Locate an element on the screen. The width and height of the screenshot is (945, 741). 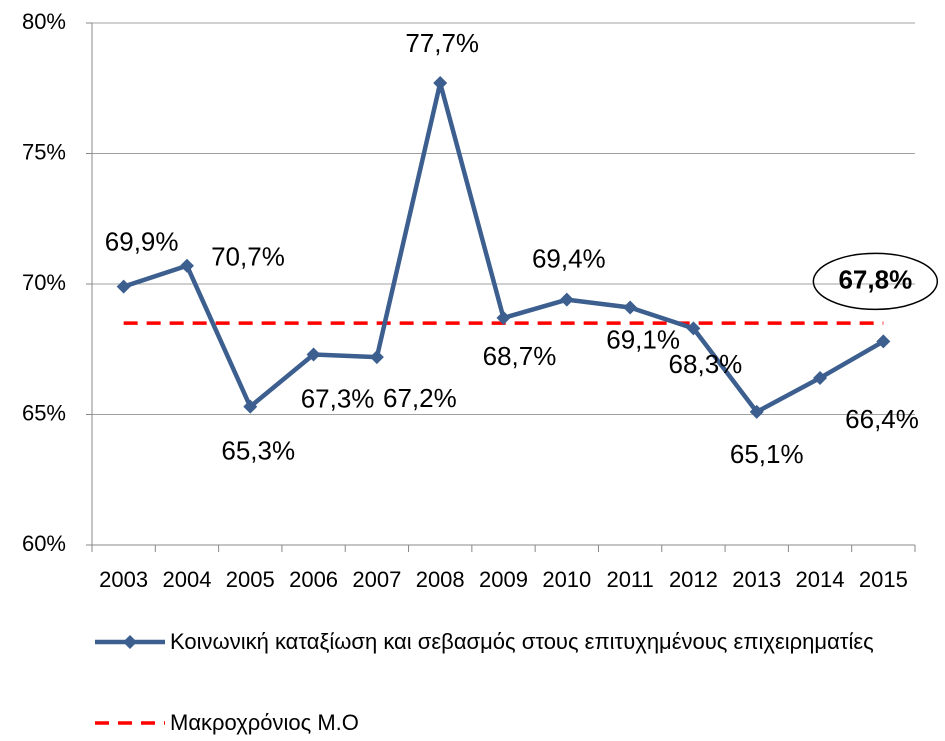
value-label: 68,7% is located at coordinates (520, 356).